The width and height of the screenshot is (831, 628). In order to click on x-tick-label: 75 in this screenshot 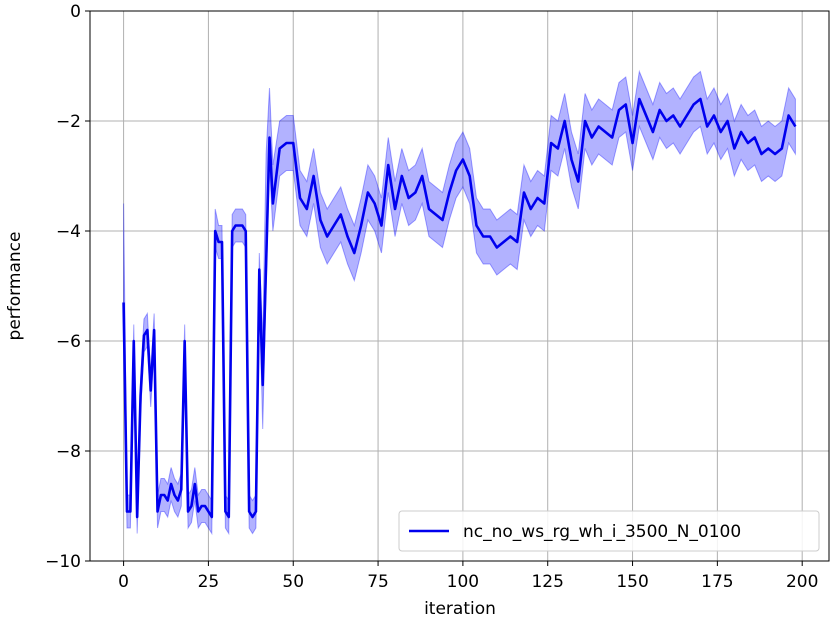, I will do `click(378, 582)`.